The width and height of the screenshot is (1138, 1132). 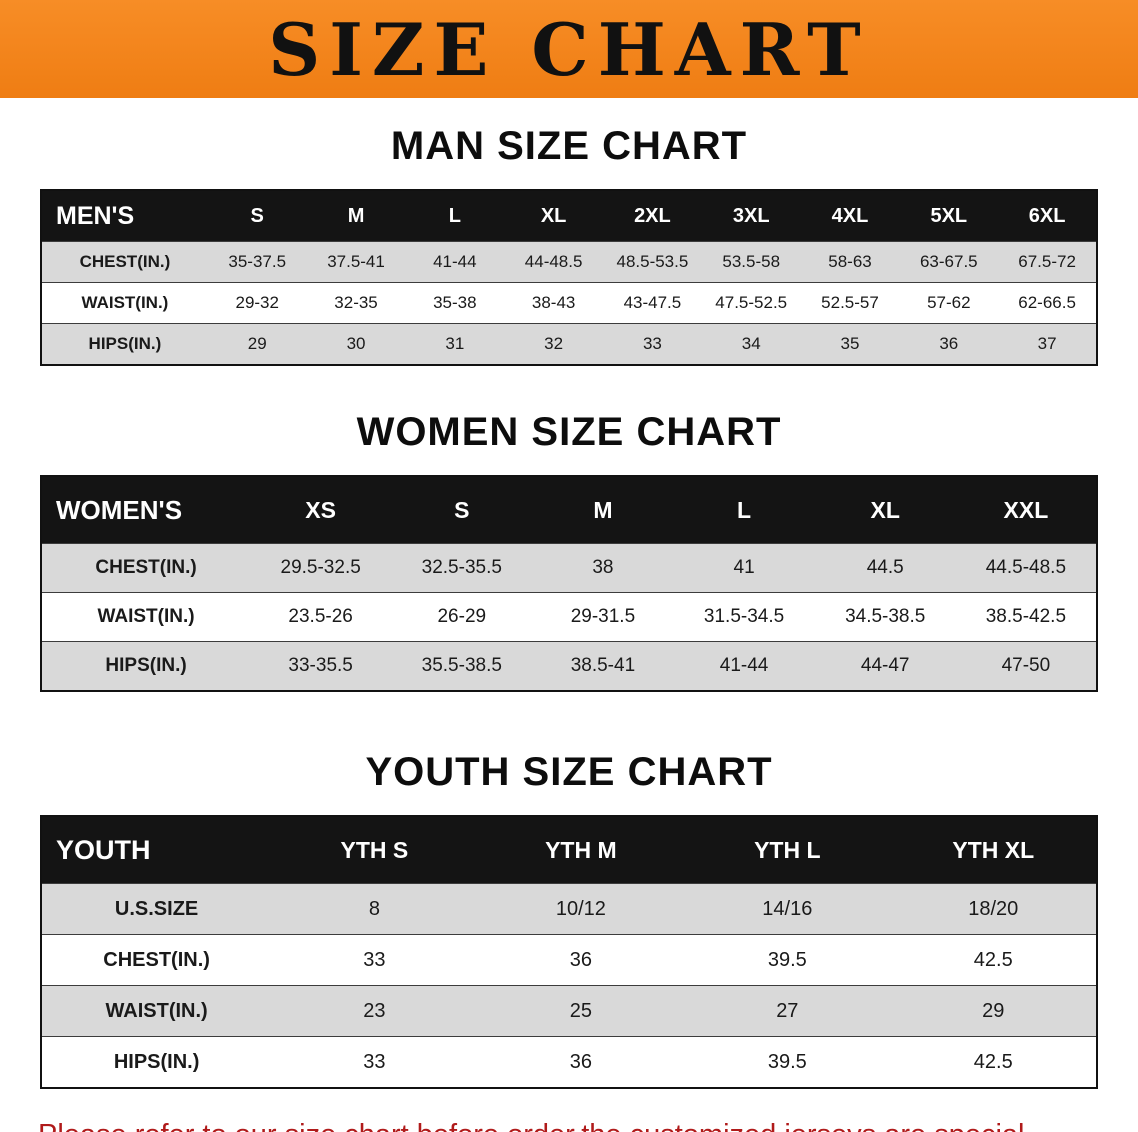 What do you see at coordinates (787, 1010) in the screenshot?
I see `size-value-cell: 27` at bounding box center [787, 1010].